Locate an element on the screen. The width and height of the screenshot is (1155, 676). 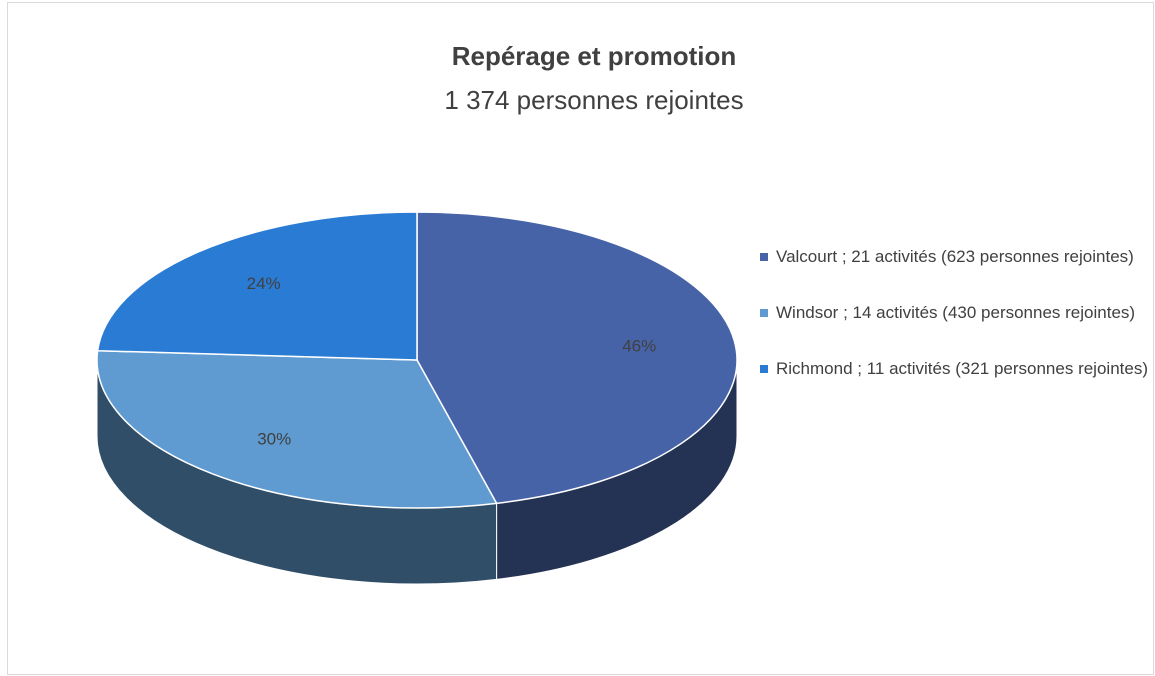
chart-title: Repérage et promotion is located at coordinates (594, 56).